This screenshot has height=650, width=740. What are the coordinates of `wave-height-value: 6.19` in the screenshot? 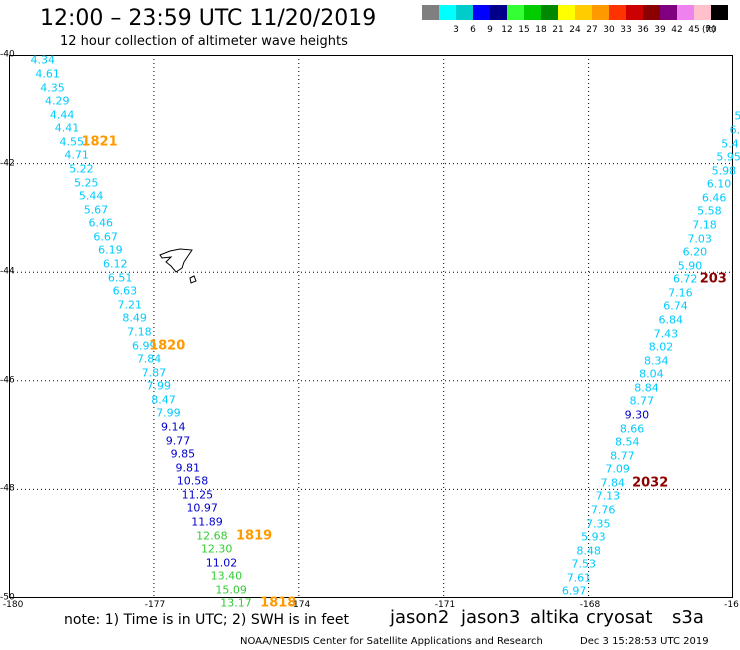 It's located at (110, 250).